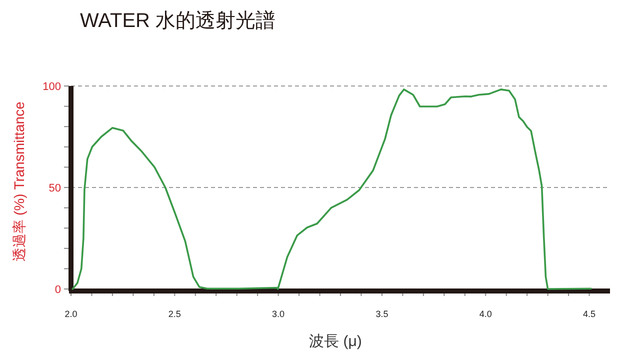 This screenshot has height=354, width=617. Describe the element at coordinates (51, 87) in the screenshot. I see `y-tick-label: 100` at that location.